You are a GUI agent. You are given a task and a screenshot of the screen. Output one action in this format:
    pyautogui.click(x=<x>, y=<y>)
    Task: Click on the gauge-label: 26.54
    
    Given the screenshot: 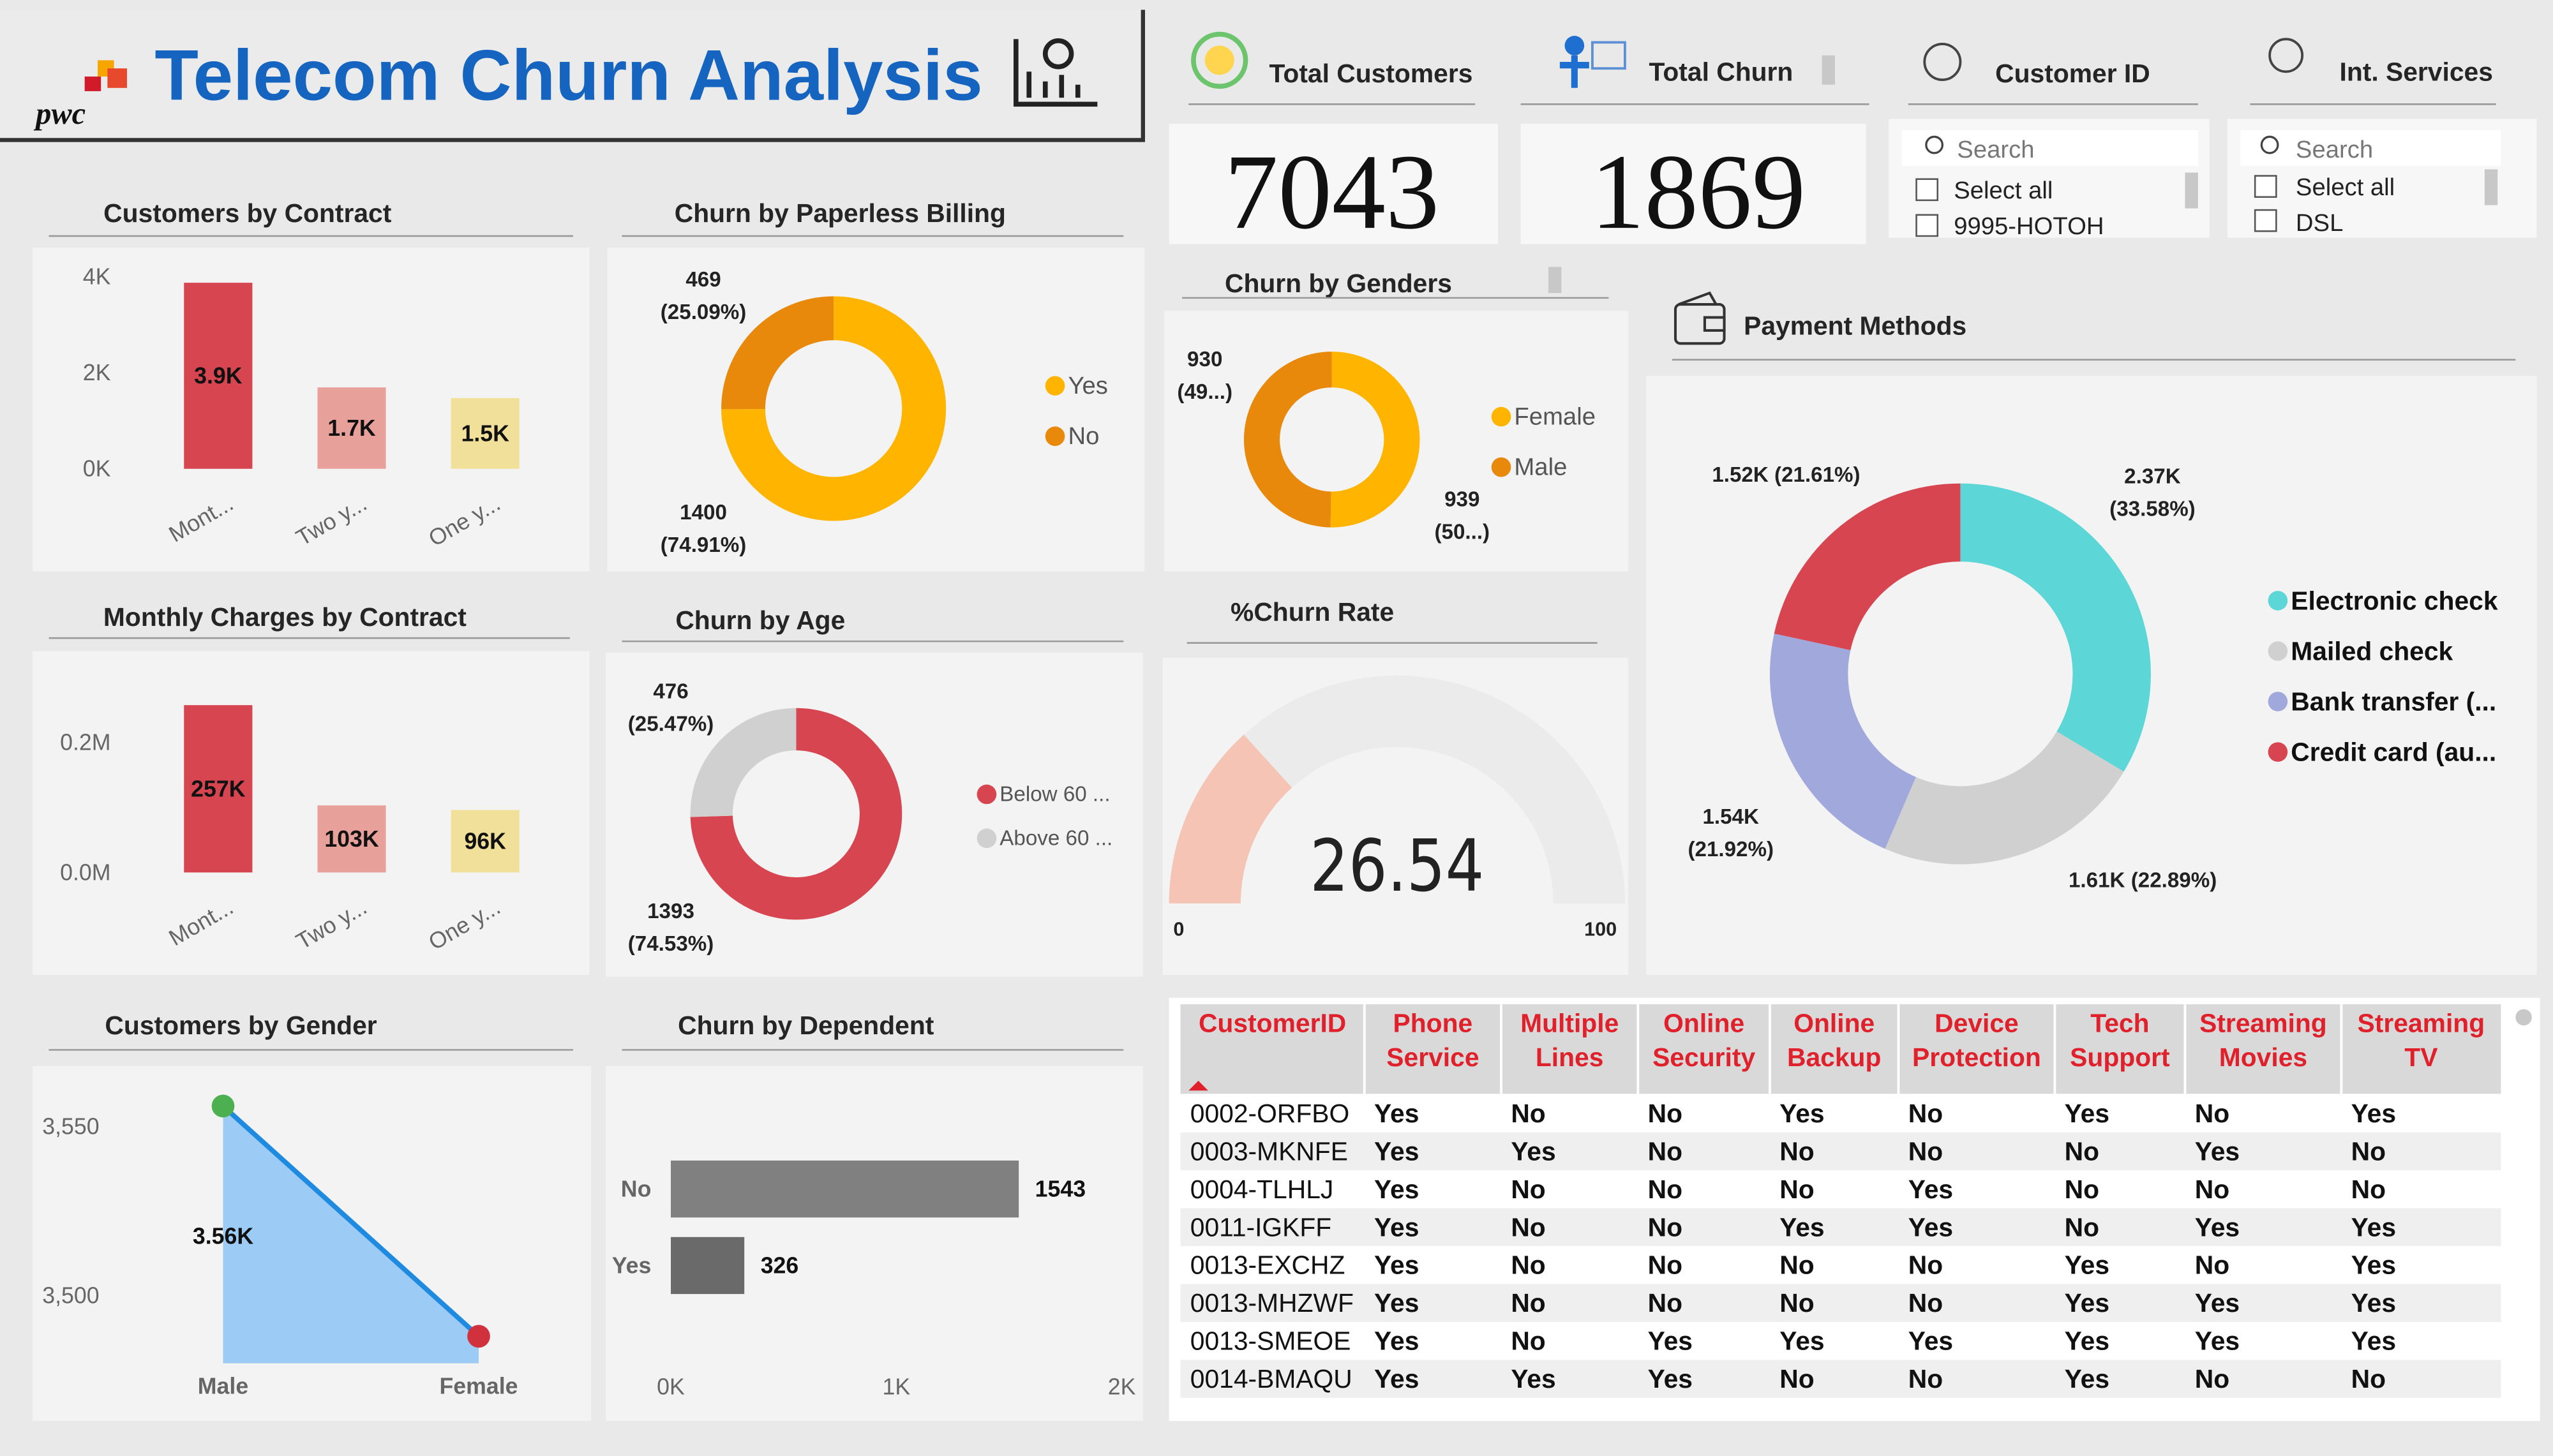 What is the action you would take?
    pyautogui.click(x=1397, y=865)
    